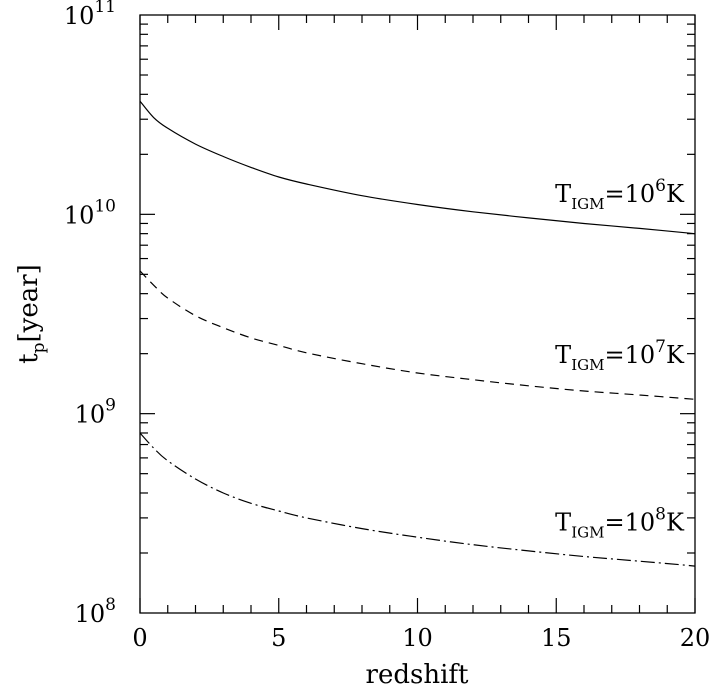 Image resolution: width=712 pixels, height=691 pixels. I want to click on series-label: TIGM=106K, so click(620, 194).